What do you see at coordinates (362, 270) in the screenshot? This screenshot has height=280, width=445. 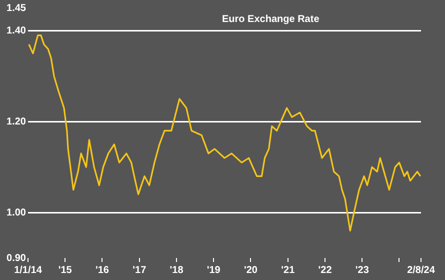 I see `x-tick-label: '23` at bounding box center [362, 270].